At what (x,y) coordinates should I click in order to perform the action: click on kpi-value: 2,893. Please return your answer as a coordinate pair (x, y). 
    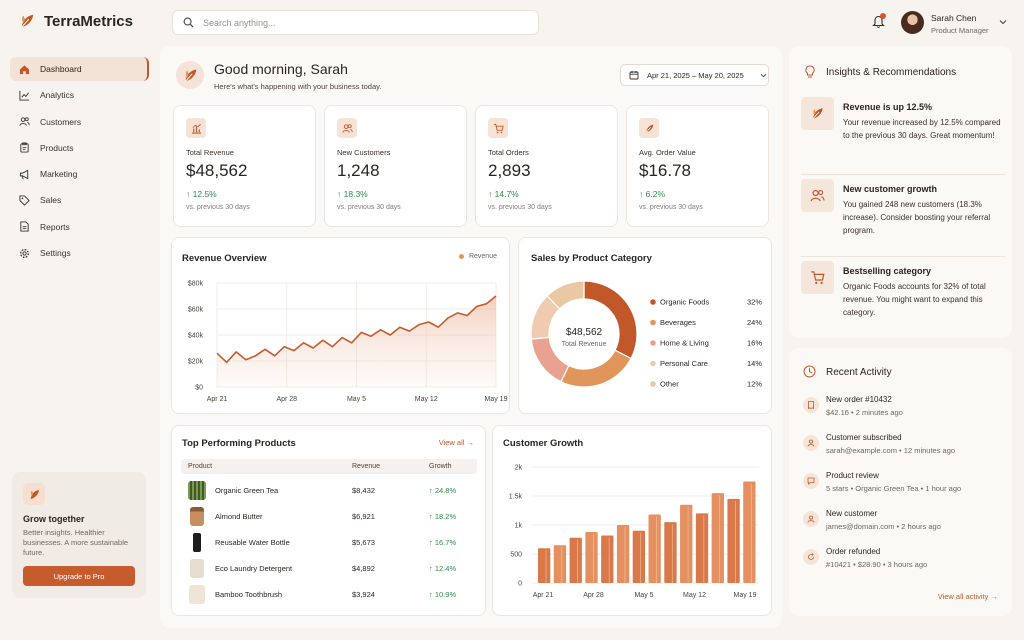
    Looking at the image, I should click on (509, 170).